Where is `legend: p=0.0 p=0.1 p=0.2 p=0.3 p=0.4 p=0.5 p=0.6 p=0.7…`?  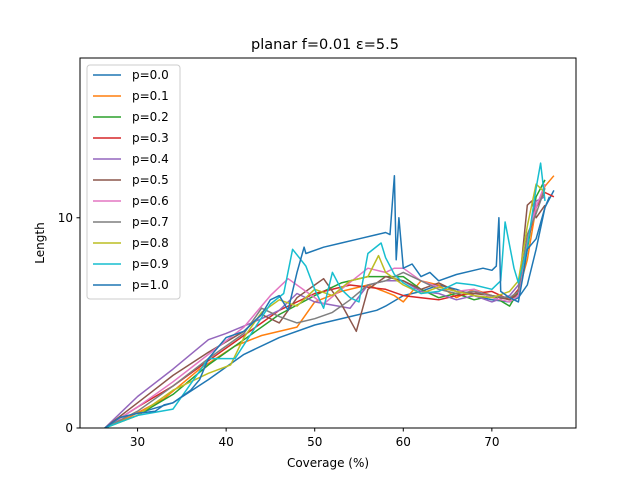
legend: p=0.0 p=0.1 p=0.2 p=0.3 p=0.4 p=0.5 p=0.6 p=0.7… is located at coordinates (133, 182).